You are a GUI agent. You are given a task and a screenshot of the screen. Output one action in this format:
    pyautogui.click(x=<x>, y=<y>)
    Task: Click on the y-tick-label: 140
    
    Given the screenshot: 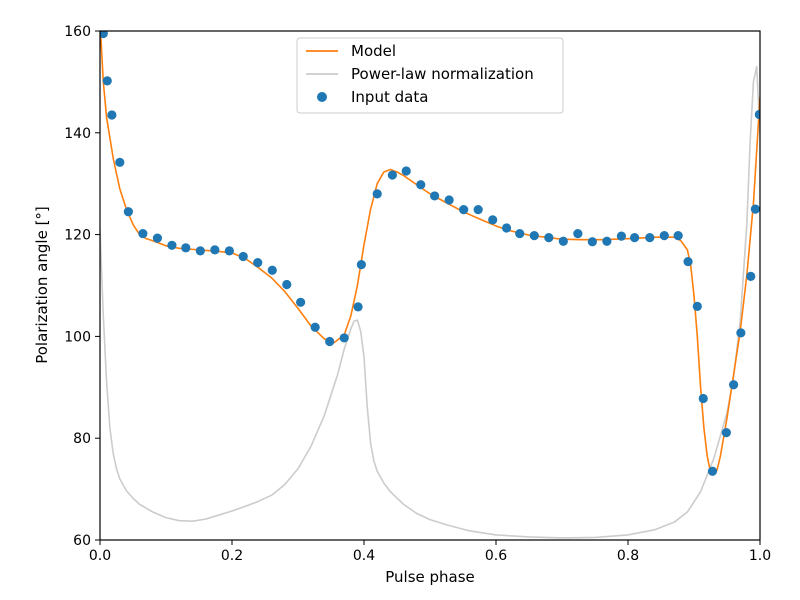 What is the action you would take?
    pyautogui.click(x=77, y=134)
    